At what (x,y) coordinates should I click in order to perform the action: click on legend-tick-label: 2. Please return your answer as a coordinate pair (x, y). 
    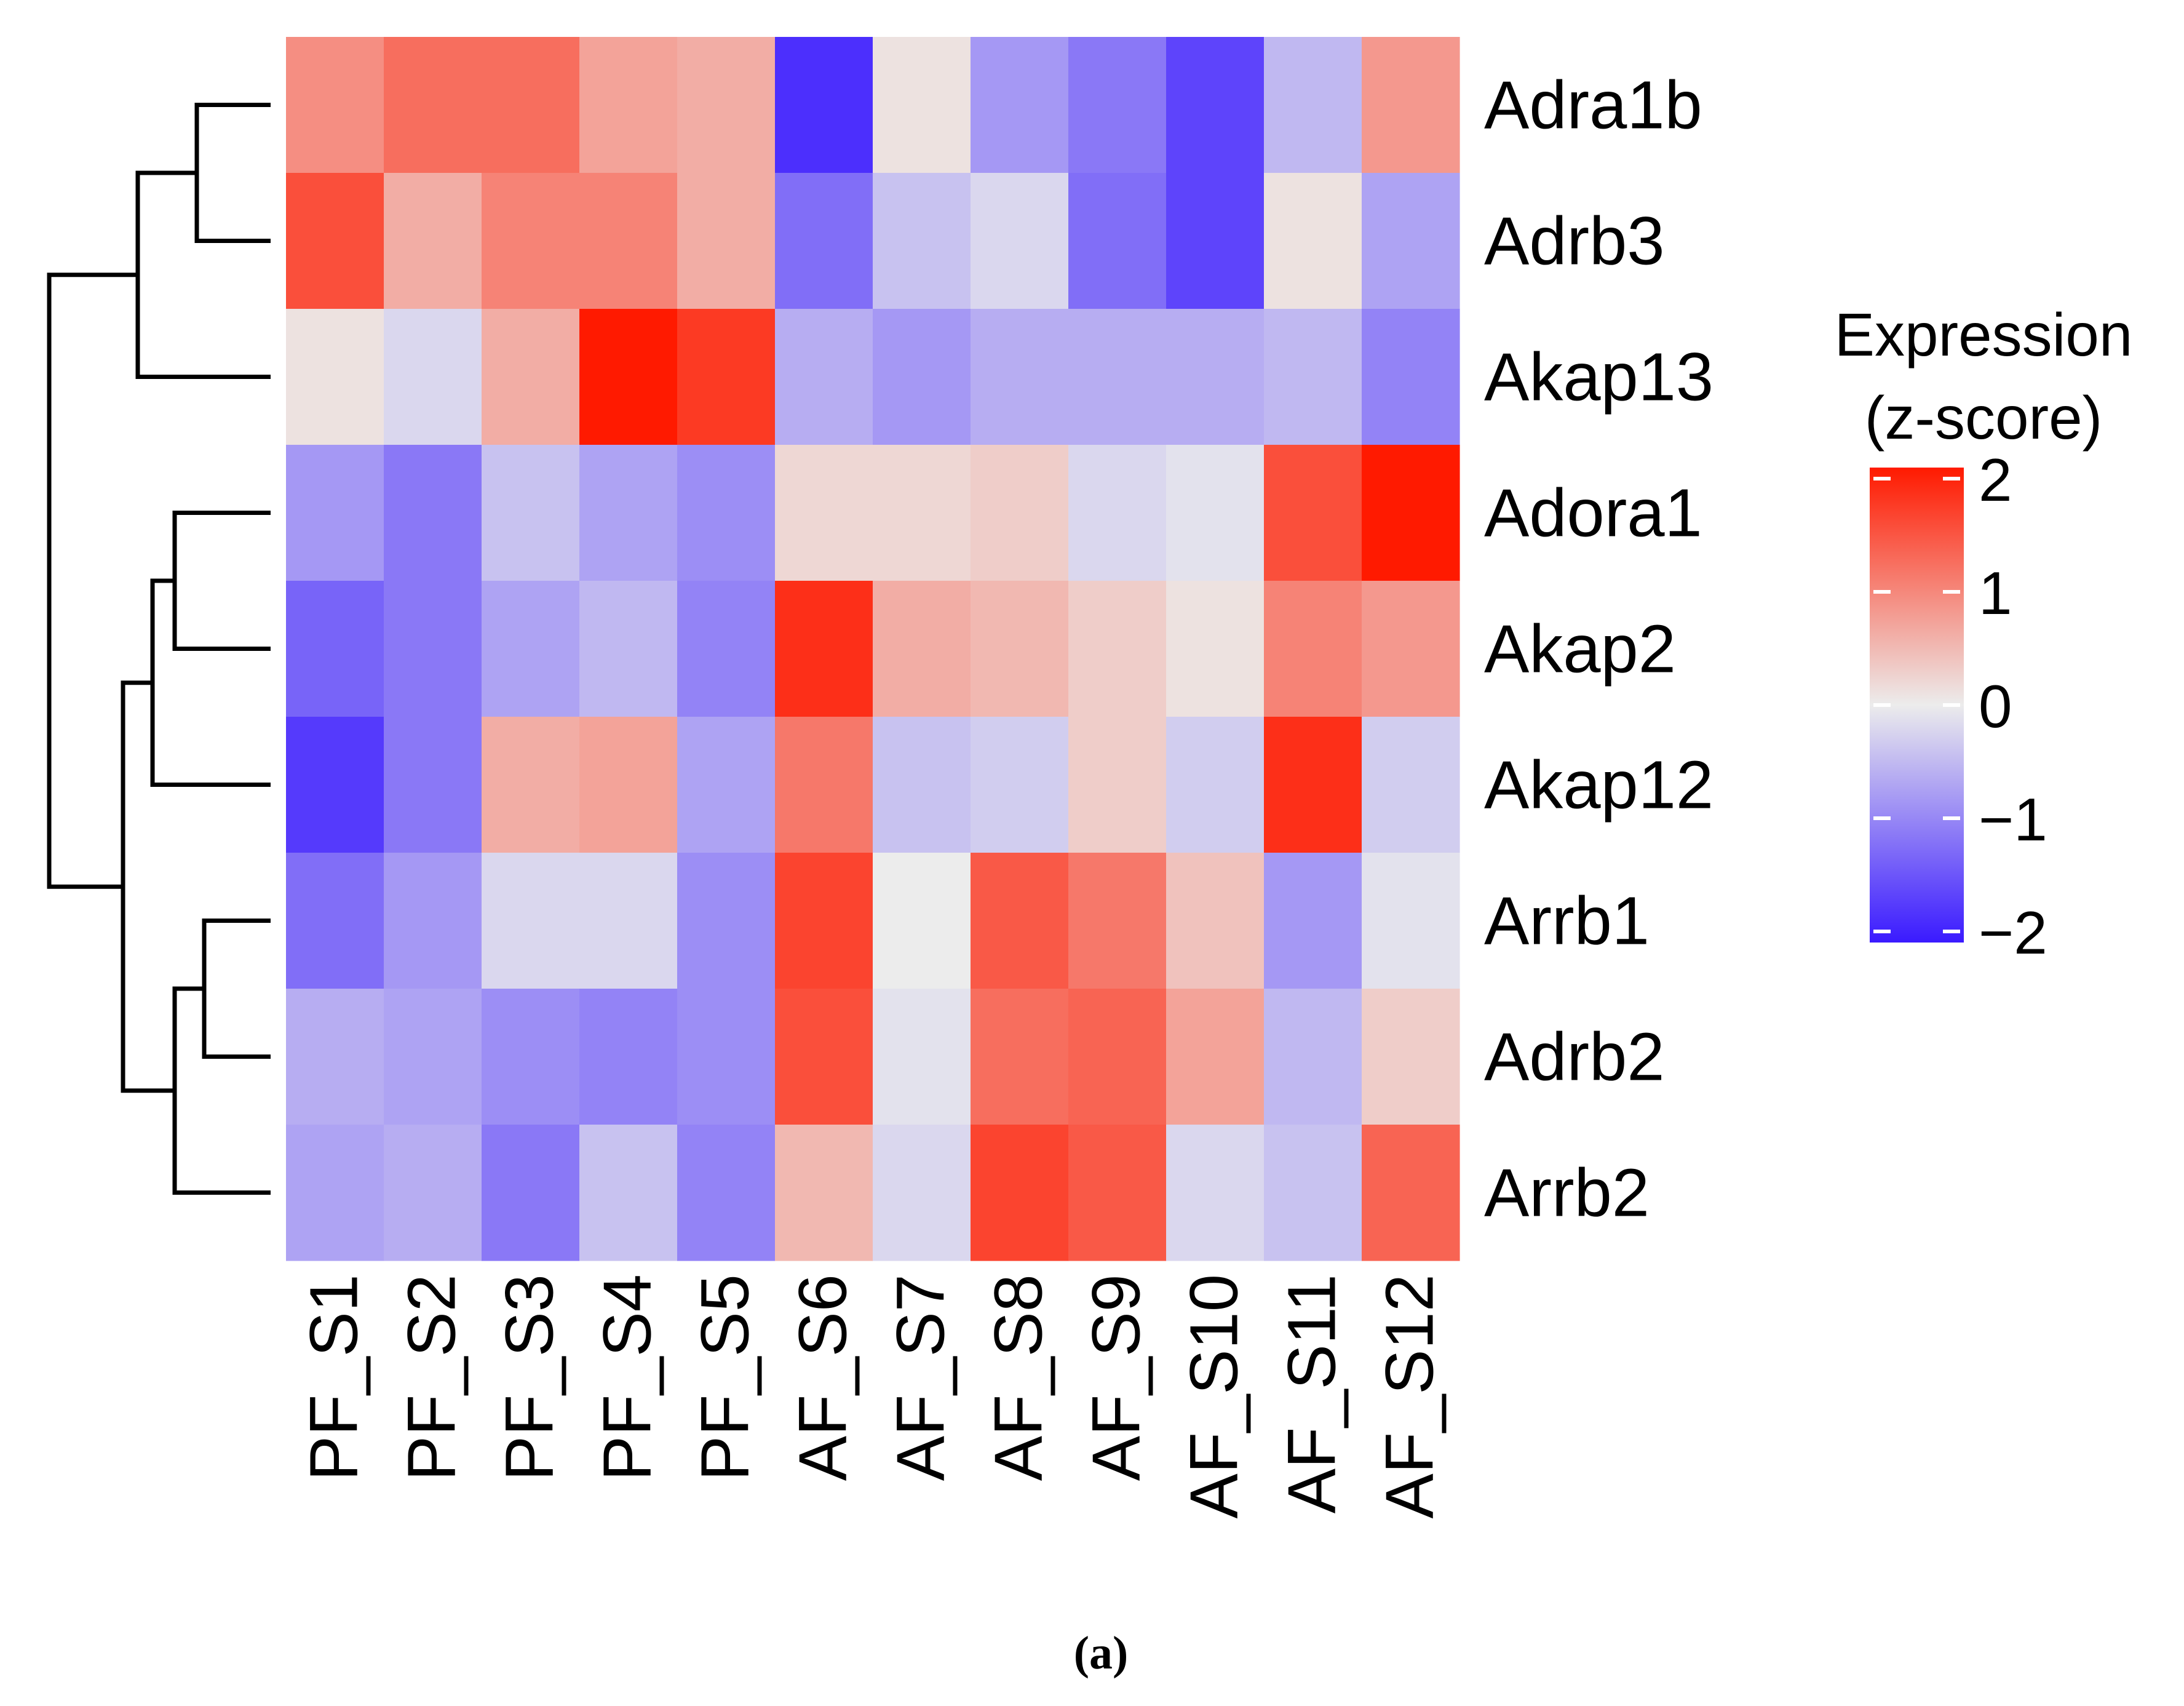
    Looking at the image, I should click on (1995, 480).